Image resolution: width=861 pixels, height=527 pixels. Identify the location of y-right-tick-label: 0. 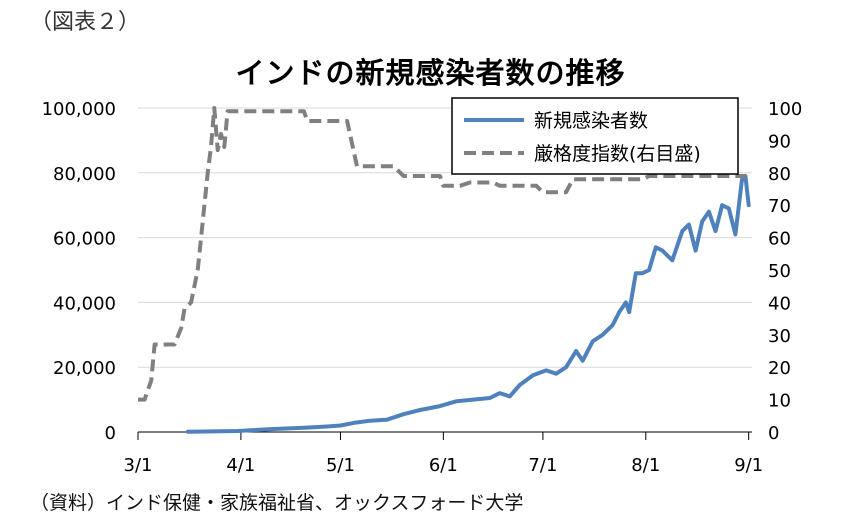
(773, 433).